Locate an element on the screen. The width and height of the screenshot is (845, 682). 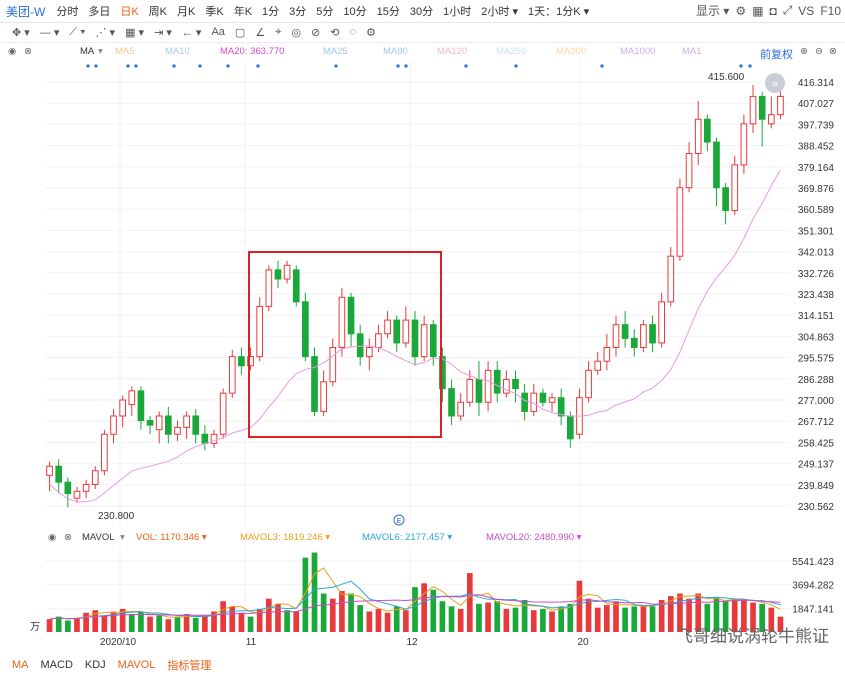
drawing-tool-icon: ⋰ ▾ is located at coordinates (105, 32).